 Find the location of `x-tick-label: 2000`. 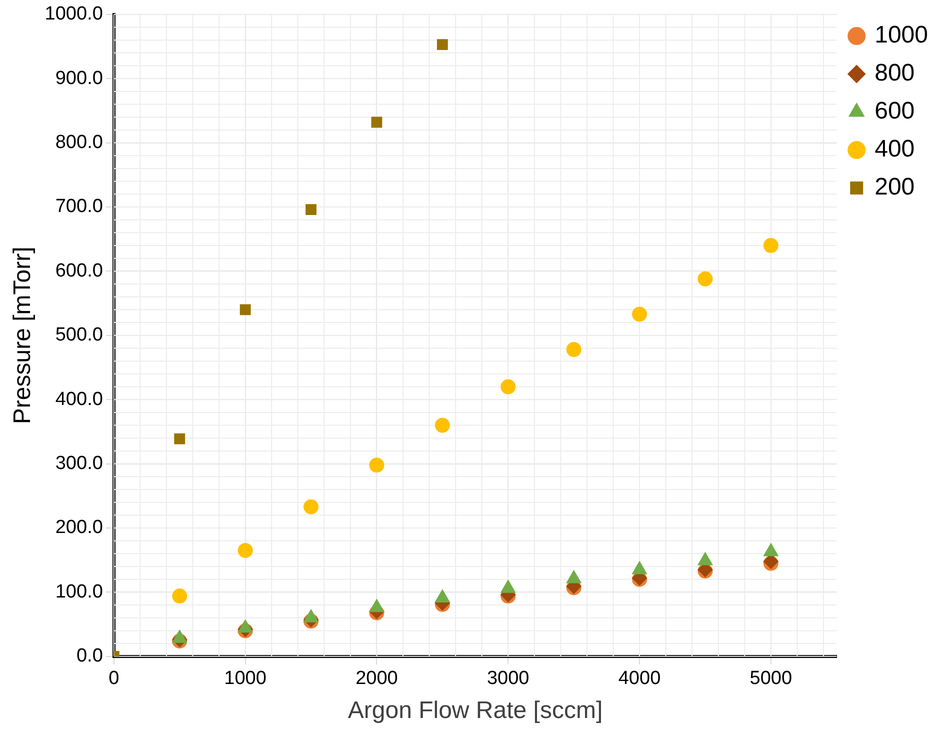

x-tick-label: 2000 is located at coordinates (377, 679).